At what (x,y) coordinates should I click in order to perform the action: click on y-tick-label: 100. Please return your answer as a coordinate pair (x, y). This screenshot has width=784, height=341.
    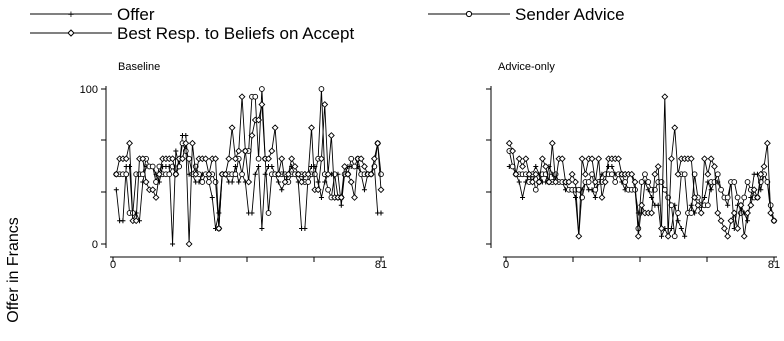
    Looking at the image, I should click on (89, 90).